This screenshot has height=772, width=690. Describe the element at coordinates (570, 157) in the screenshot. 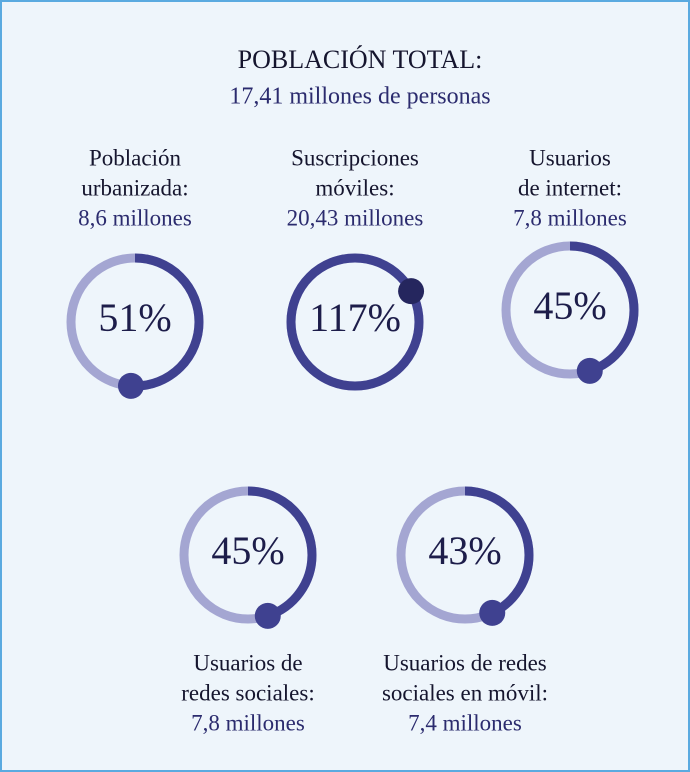

I see `gauge-label: Usuarios` at that location.